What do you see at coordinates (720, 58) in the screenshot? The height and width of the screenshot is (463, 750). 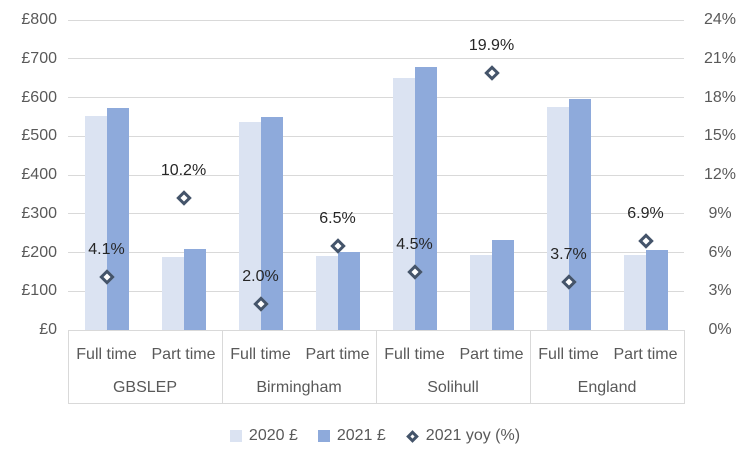 I see `secondary-axis-tick-label: 21%` at bounding box center [720, 58].